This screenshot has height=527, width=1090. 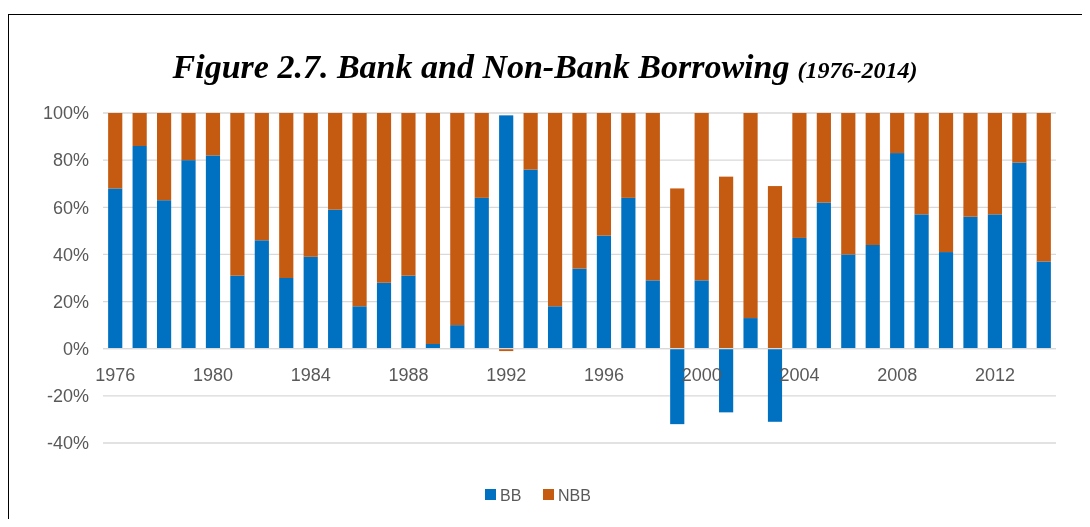 What do you see at coordinates (857, 70) in the screenshot?
I see `chart-subtitle: (1976-2014)` at bounding box center [857, 70].